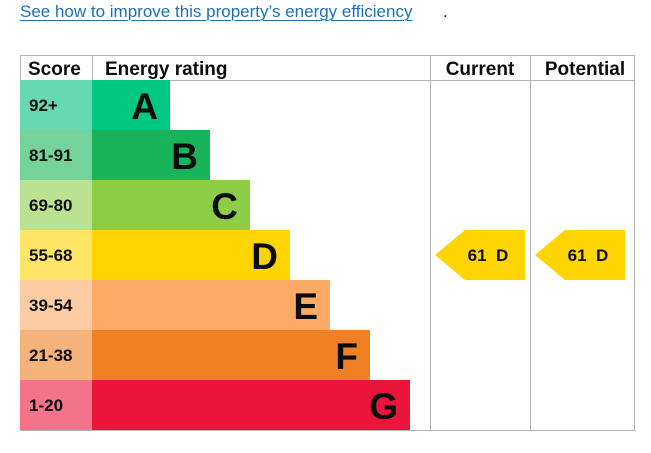  I want to click on band-score-label: 55-68, so click(50, 255).